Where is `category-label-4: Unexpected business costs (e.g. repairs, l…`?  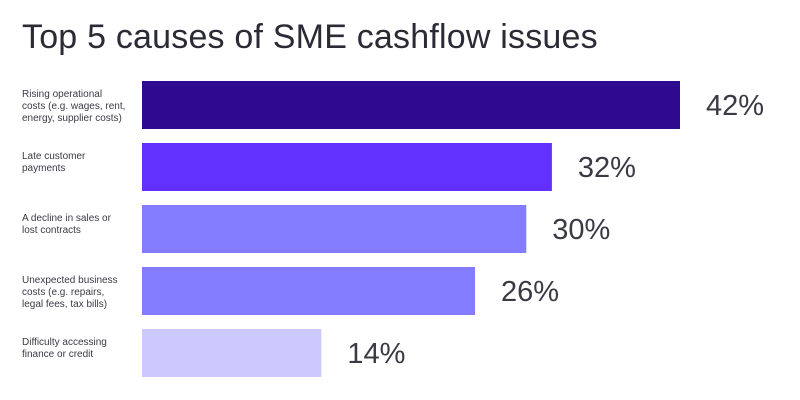
category-label-4: Unexpected business costs (e.g. repairs, l… is located at coordinates (70, 292).